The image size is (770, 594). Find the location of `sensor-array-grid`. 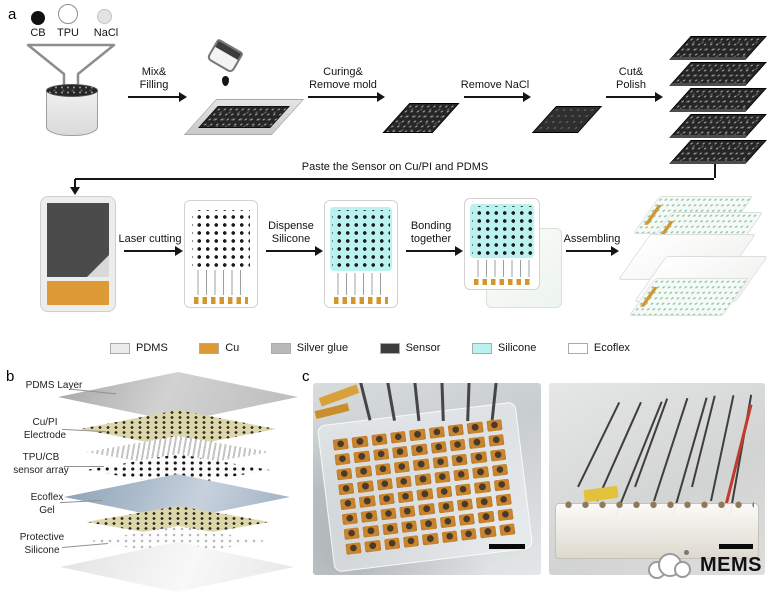

sensor-array-grid is located at coordinates (424, 487).